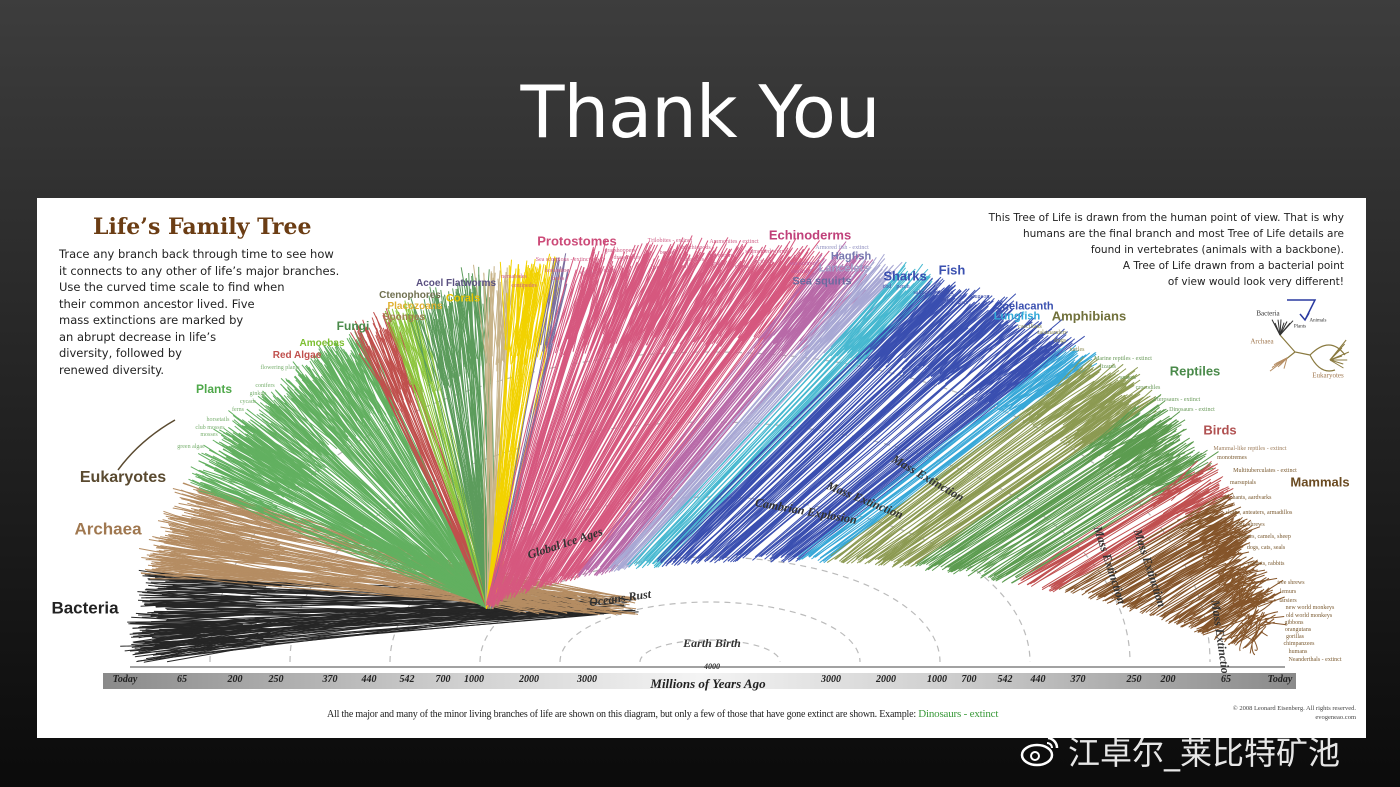 This screenshot has height=787, width=1400. Describe the element at coordinates (463, 298) in the screenshot. I see `clade-label: Corals` at that location.